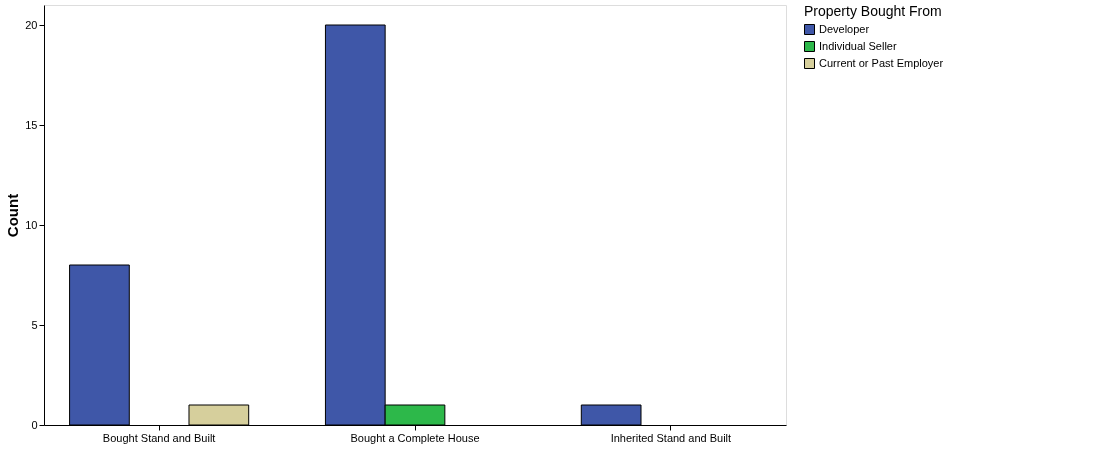 The image size is (1104, 470). What do you see at coordinates (671, 437) in the screenshot?
I see `x-tick-label: Inherited Stand and Built` at bounding box center [671, 437].